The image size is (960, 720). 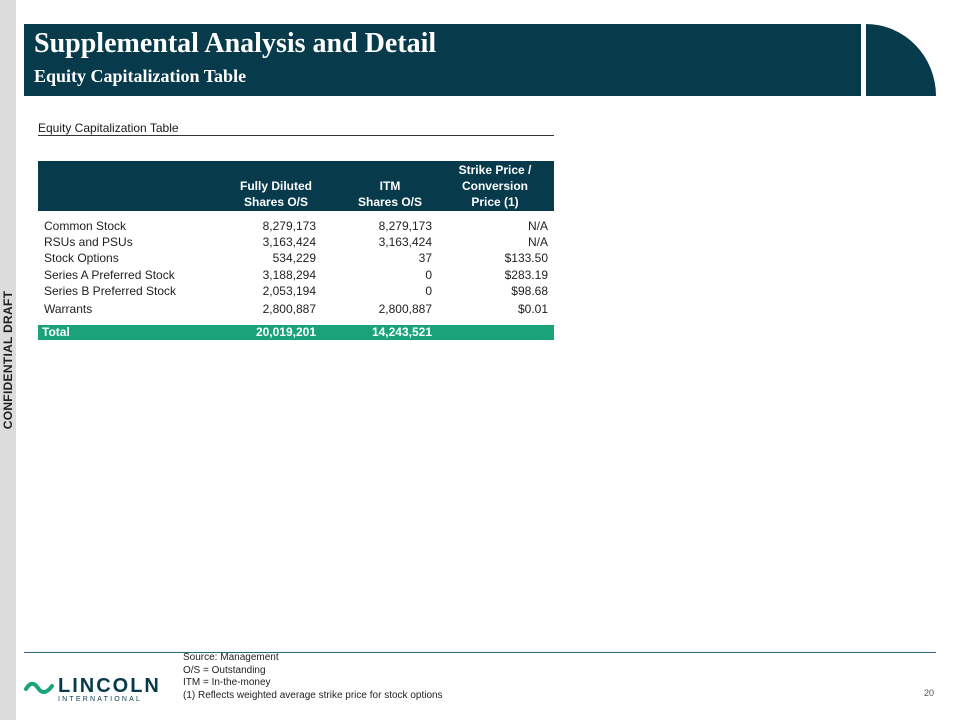 I want to click on logo-wordmark: LINCOLN, so click(x=109, y=686).